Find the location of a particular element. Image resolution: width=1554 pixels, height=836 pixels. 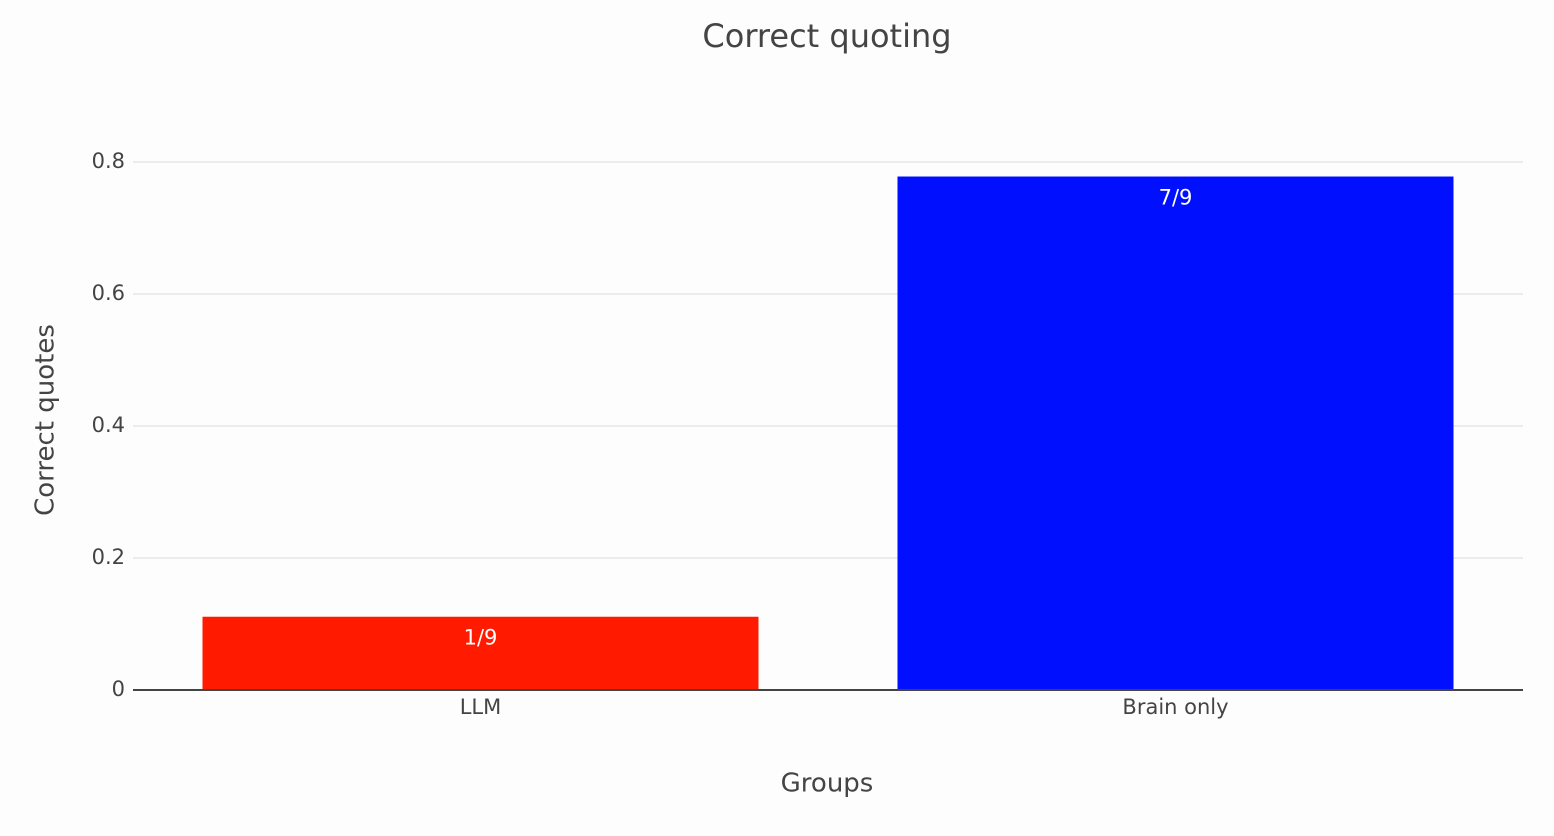

y-tick-label: 0.8 is located at coordinates (108, 161).